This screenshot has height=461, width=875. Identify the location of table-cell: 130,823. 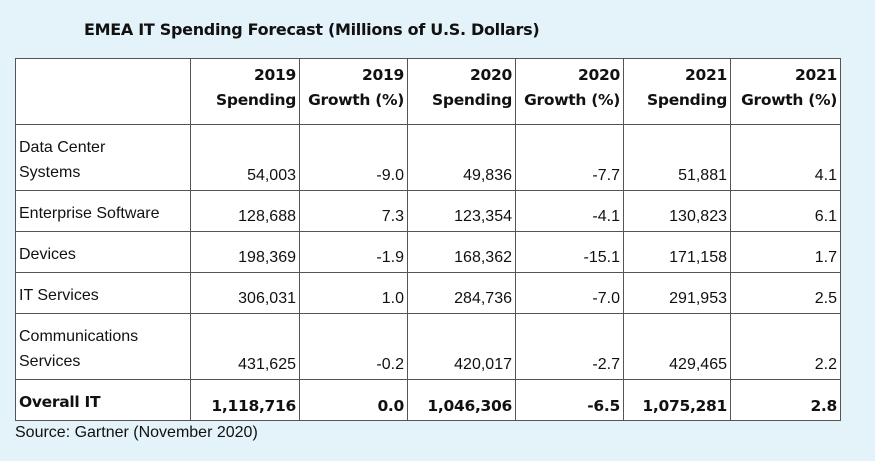
(677, 211).